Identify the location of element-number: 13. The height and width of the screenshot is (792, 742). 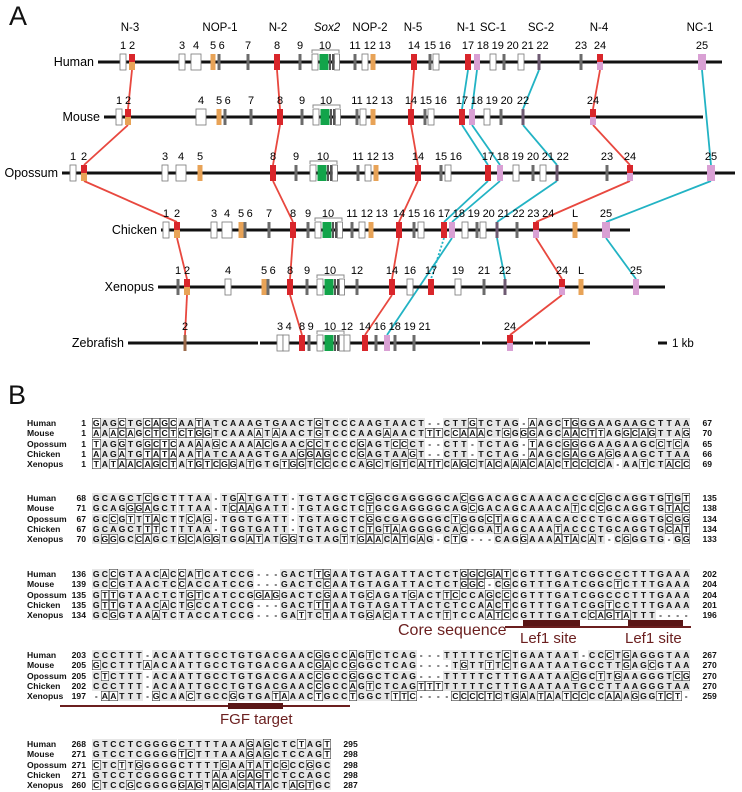
(388, 157).